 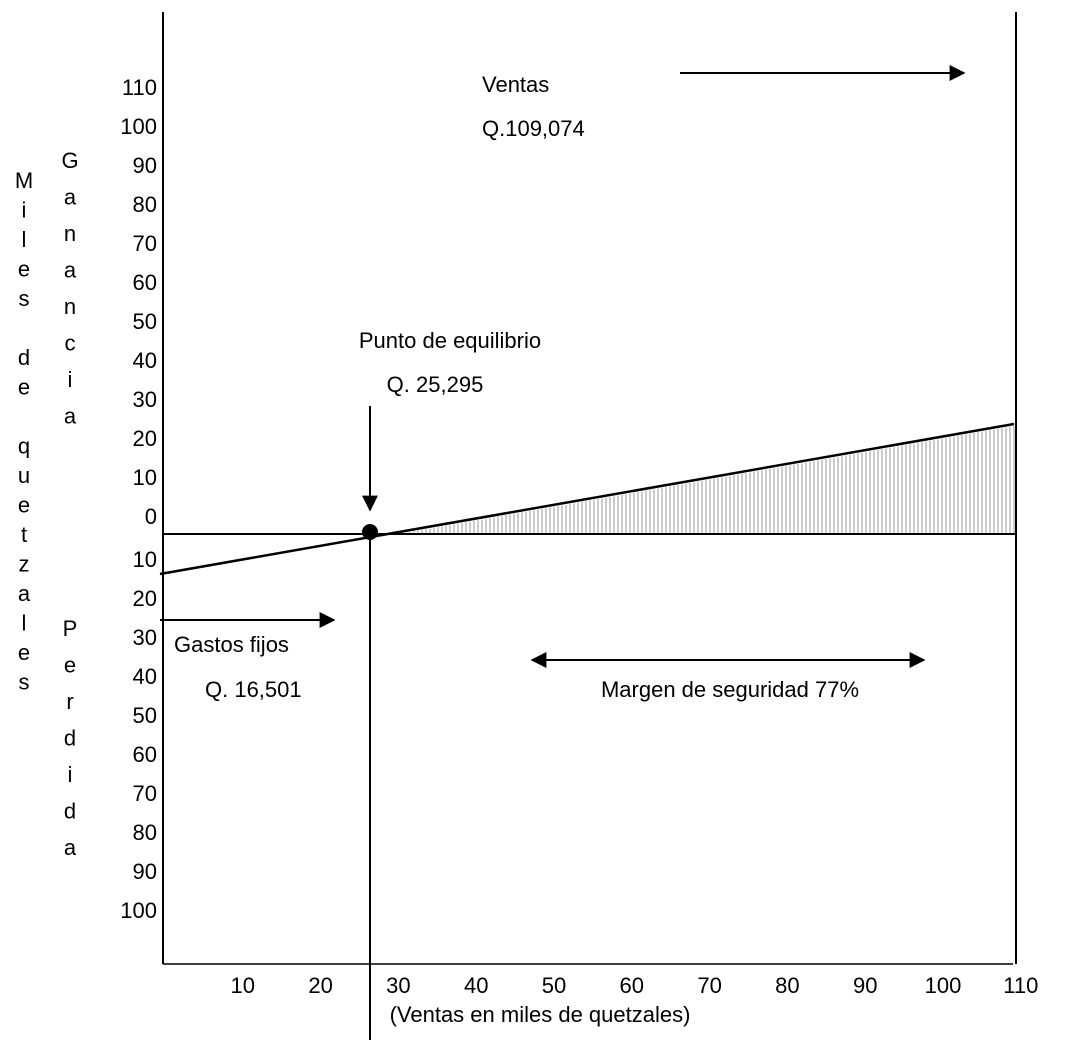 What do you see at coordinates (145, 165) in the screenshot?
I see `y-tick-label-ganancia: 90` at bounding box center [145, 165].